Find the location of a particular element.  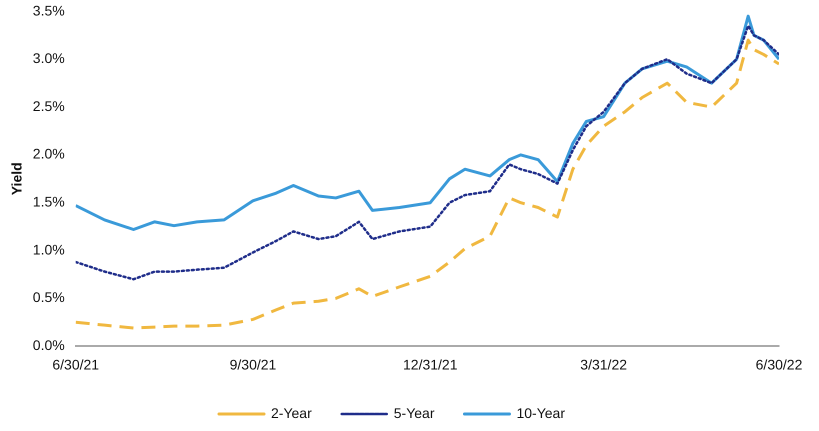

legend-label: 10-Year is located at coordinates (541, 412).